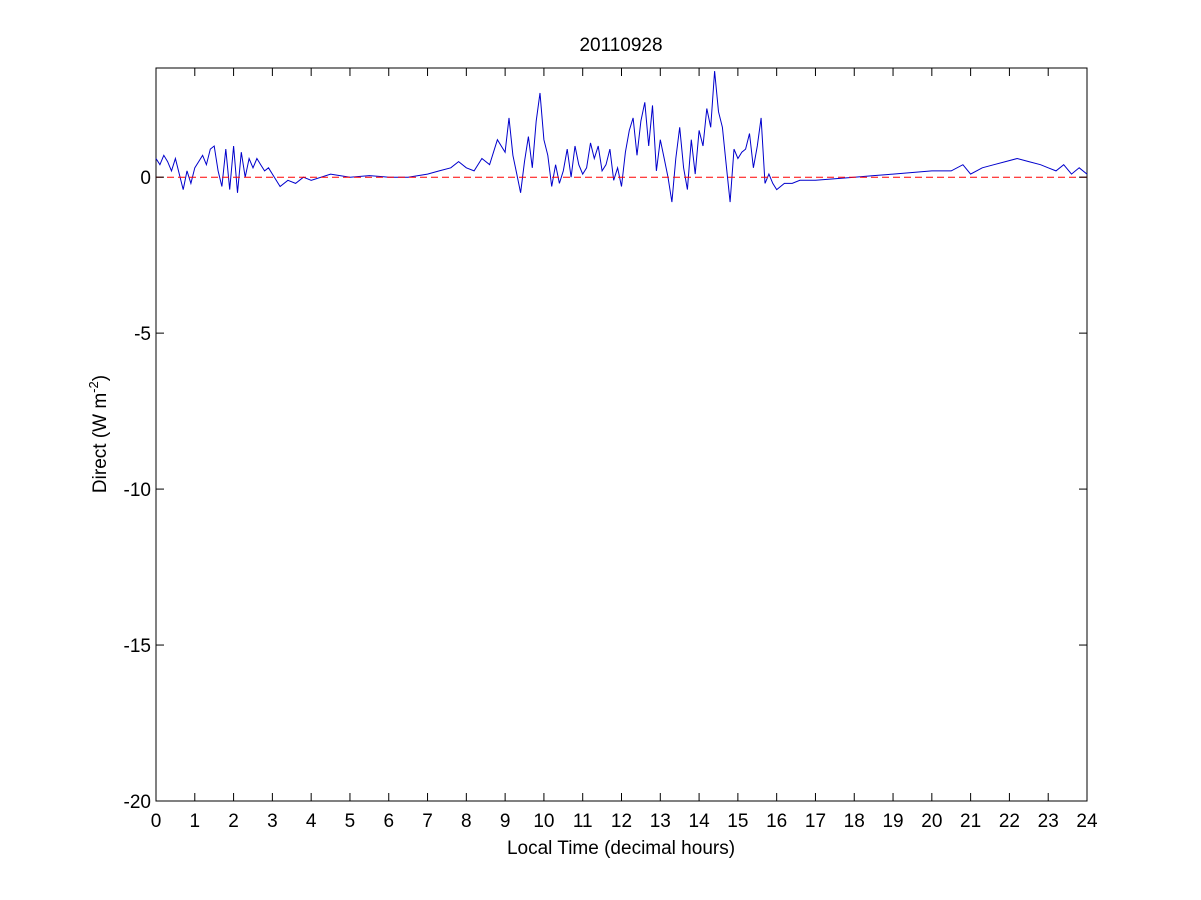  What do you see at coordinates (311, 821) in the screenshot?
I see `x-tick-label: 4` at bounding box center [311, 821].